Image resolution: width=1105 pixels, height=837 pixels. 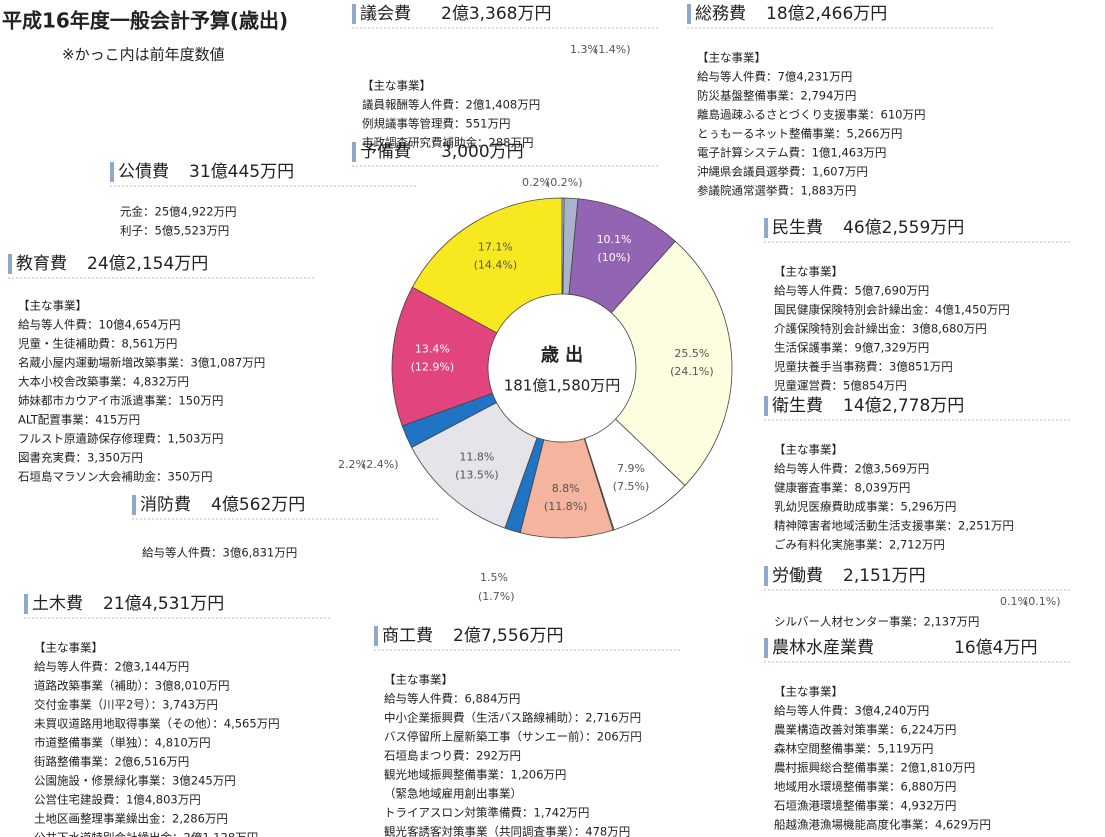 I want to click on section-item: フルスト原遺跡保存修理費：1,503万円, so click(x=120, y=439).